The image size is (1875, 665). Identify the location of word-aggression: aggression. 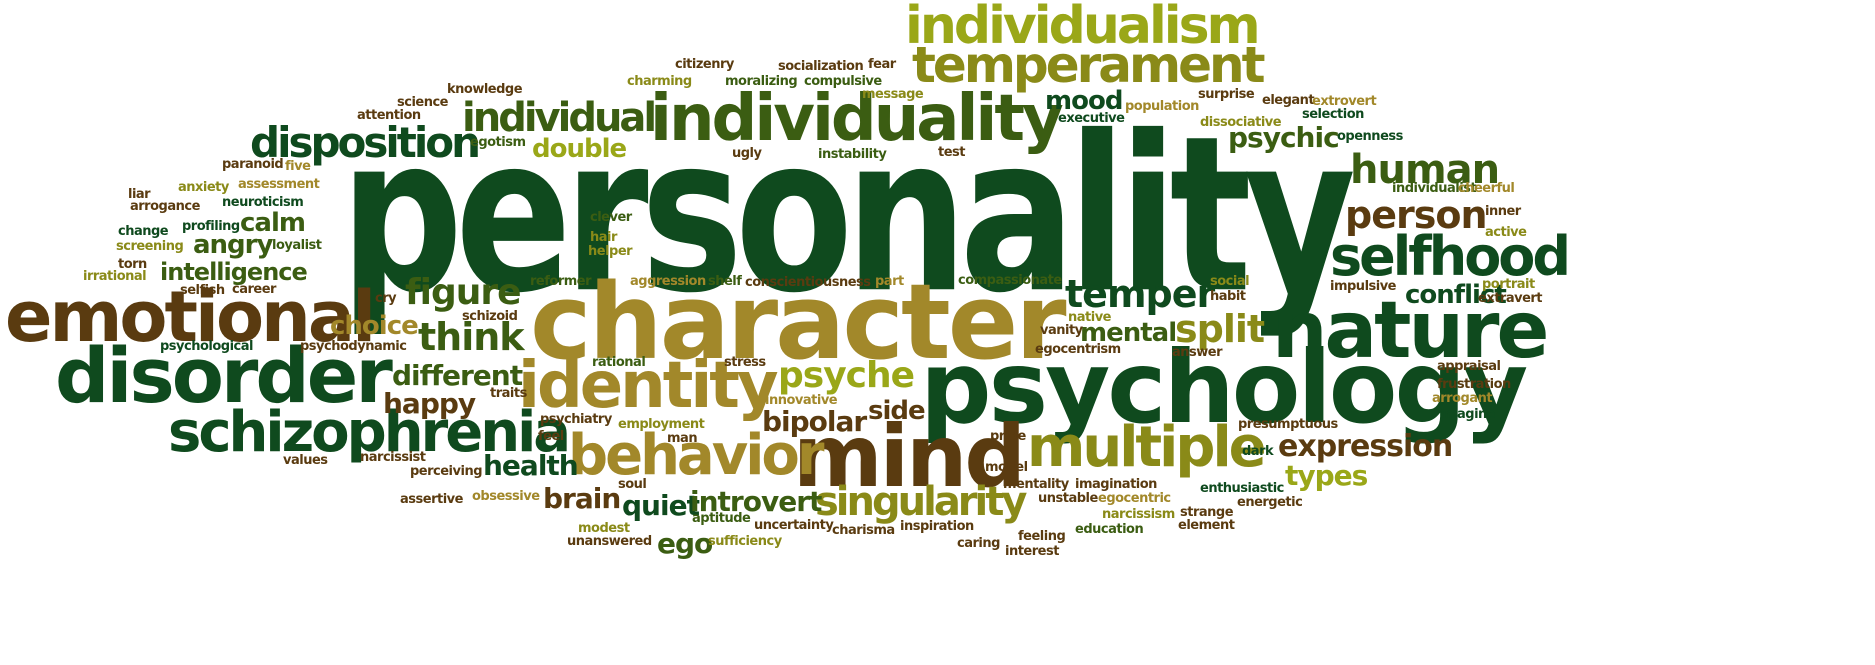
(668, 281).